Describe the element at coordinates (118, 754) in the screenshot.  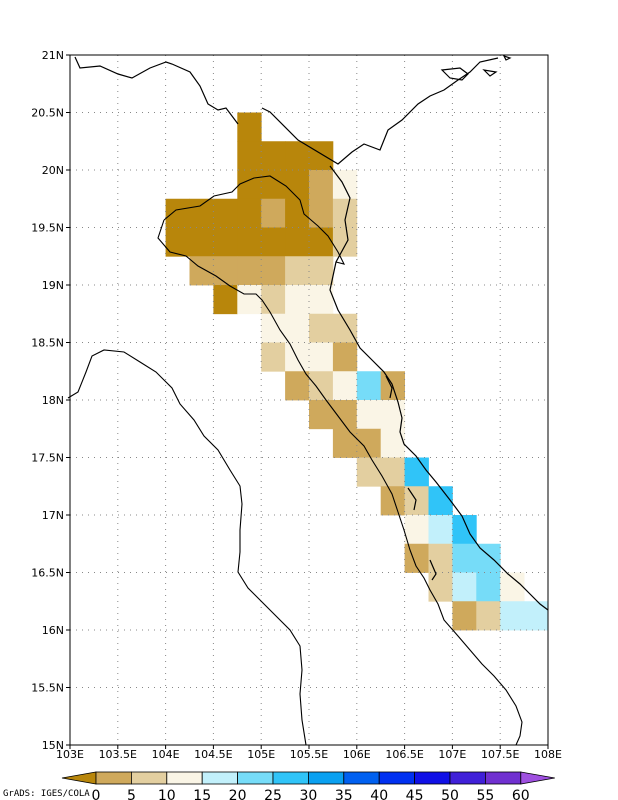
I see `x-tick-label: 103.5E` at that location.